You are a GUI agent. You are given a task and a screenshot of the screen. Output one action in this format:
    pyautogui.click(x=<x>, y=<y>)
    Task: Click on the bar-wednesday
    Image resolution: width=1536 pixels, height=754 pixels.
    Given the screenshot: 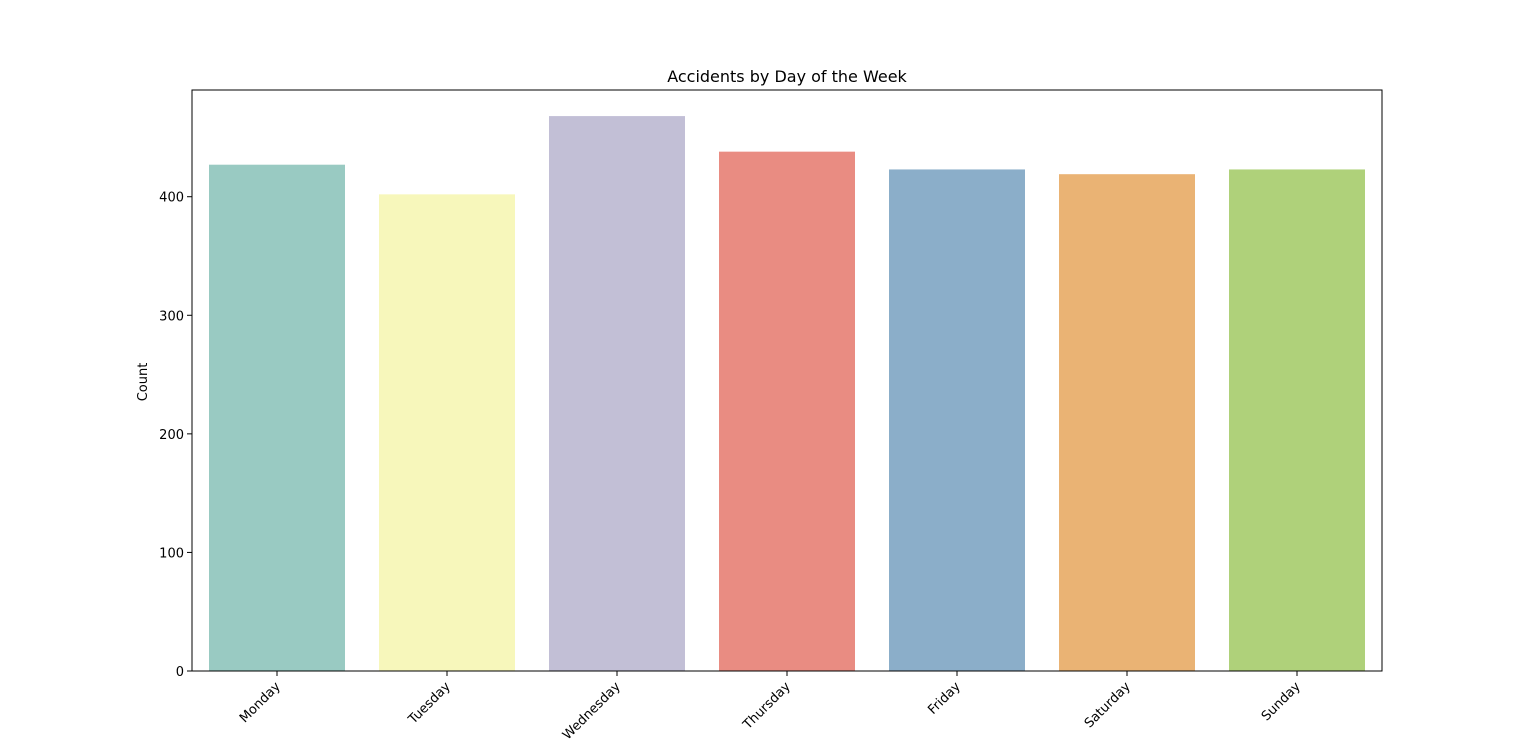 What is the action you would take?
    pyautogui.click(x=617, y=394)
    